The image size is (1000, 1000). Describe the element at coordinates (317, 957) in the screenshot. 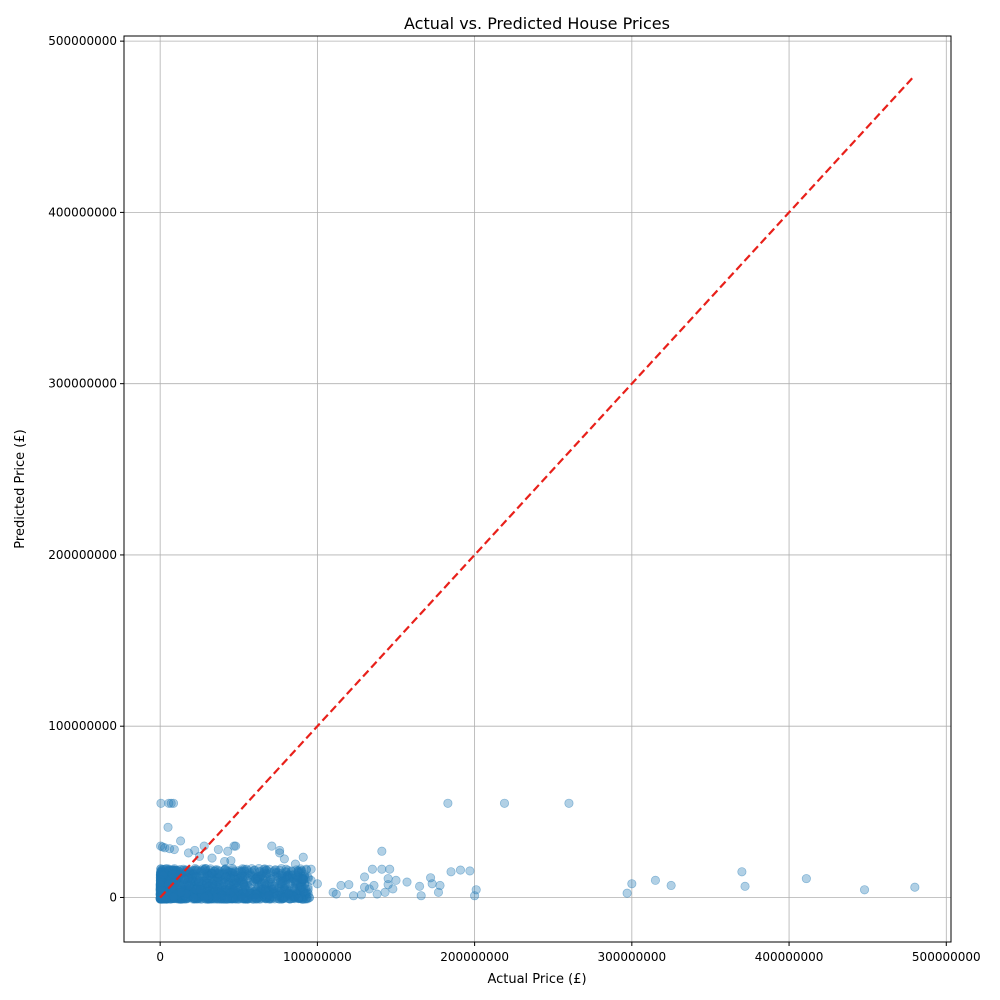

I see `x-tick-label: 100000000` at that location.